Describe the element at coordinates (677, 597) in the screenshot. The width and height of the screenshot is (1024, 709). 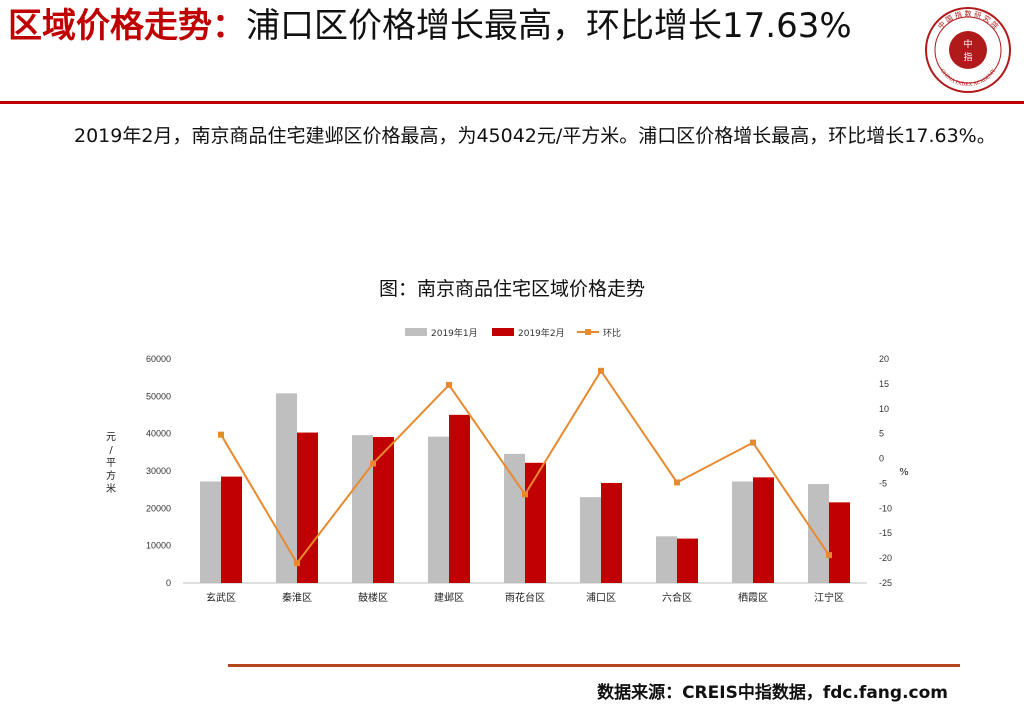
I see `category-label: 六合区` at that location.